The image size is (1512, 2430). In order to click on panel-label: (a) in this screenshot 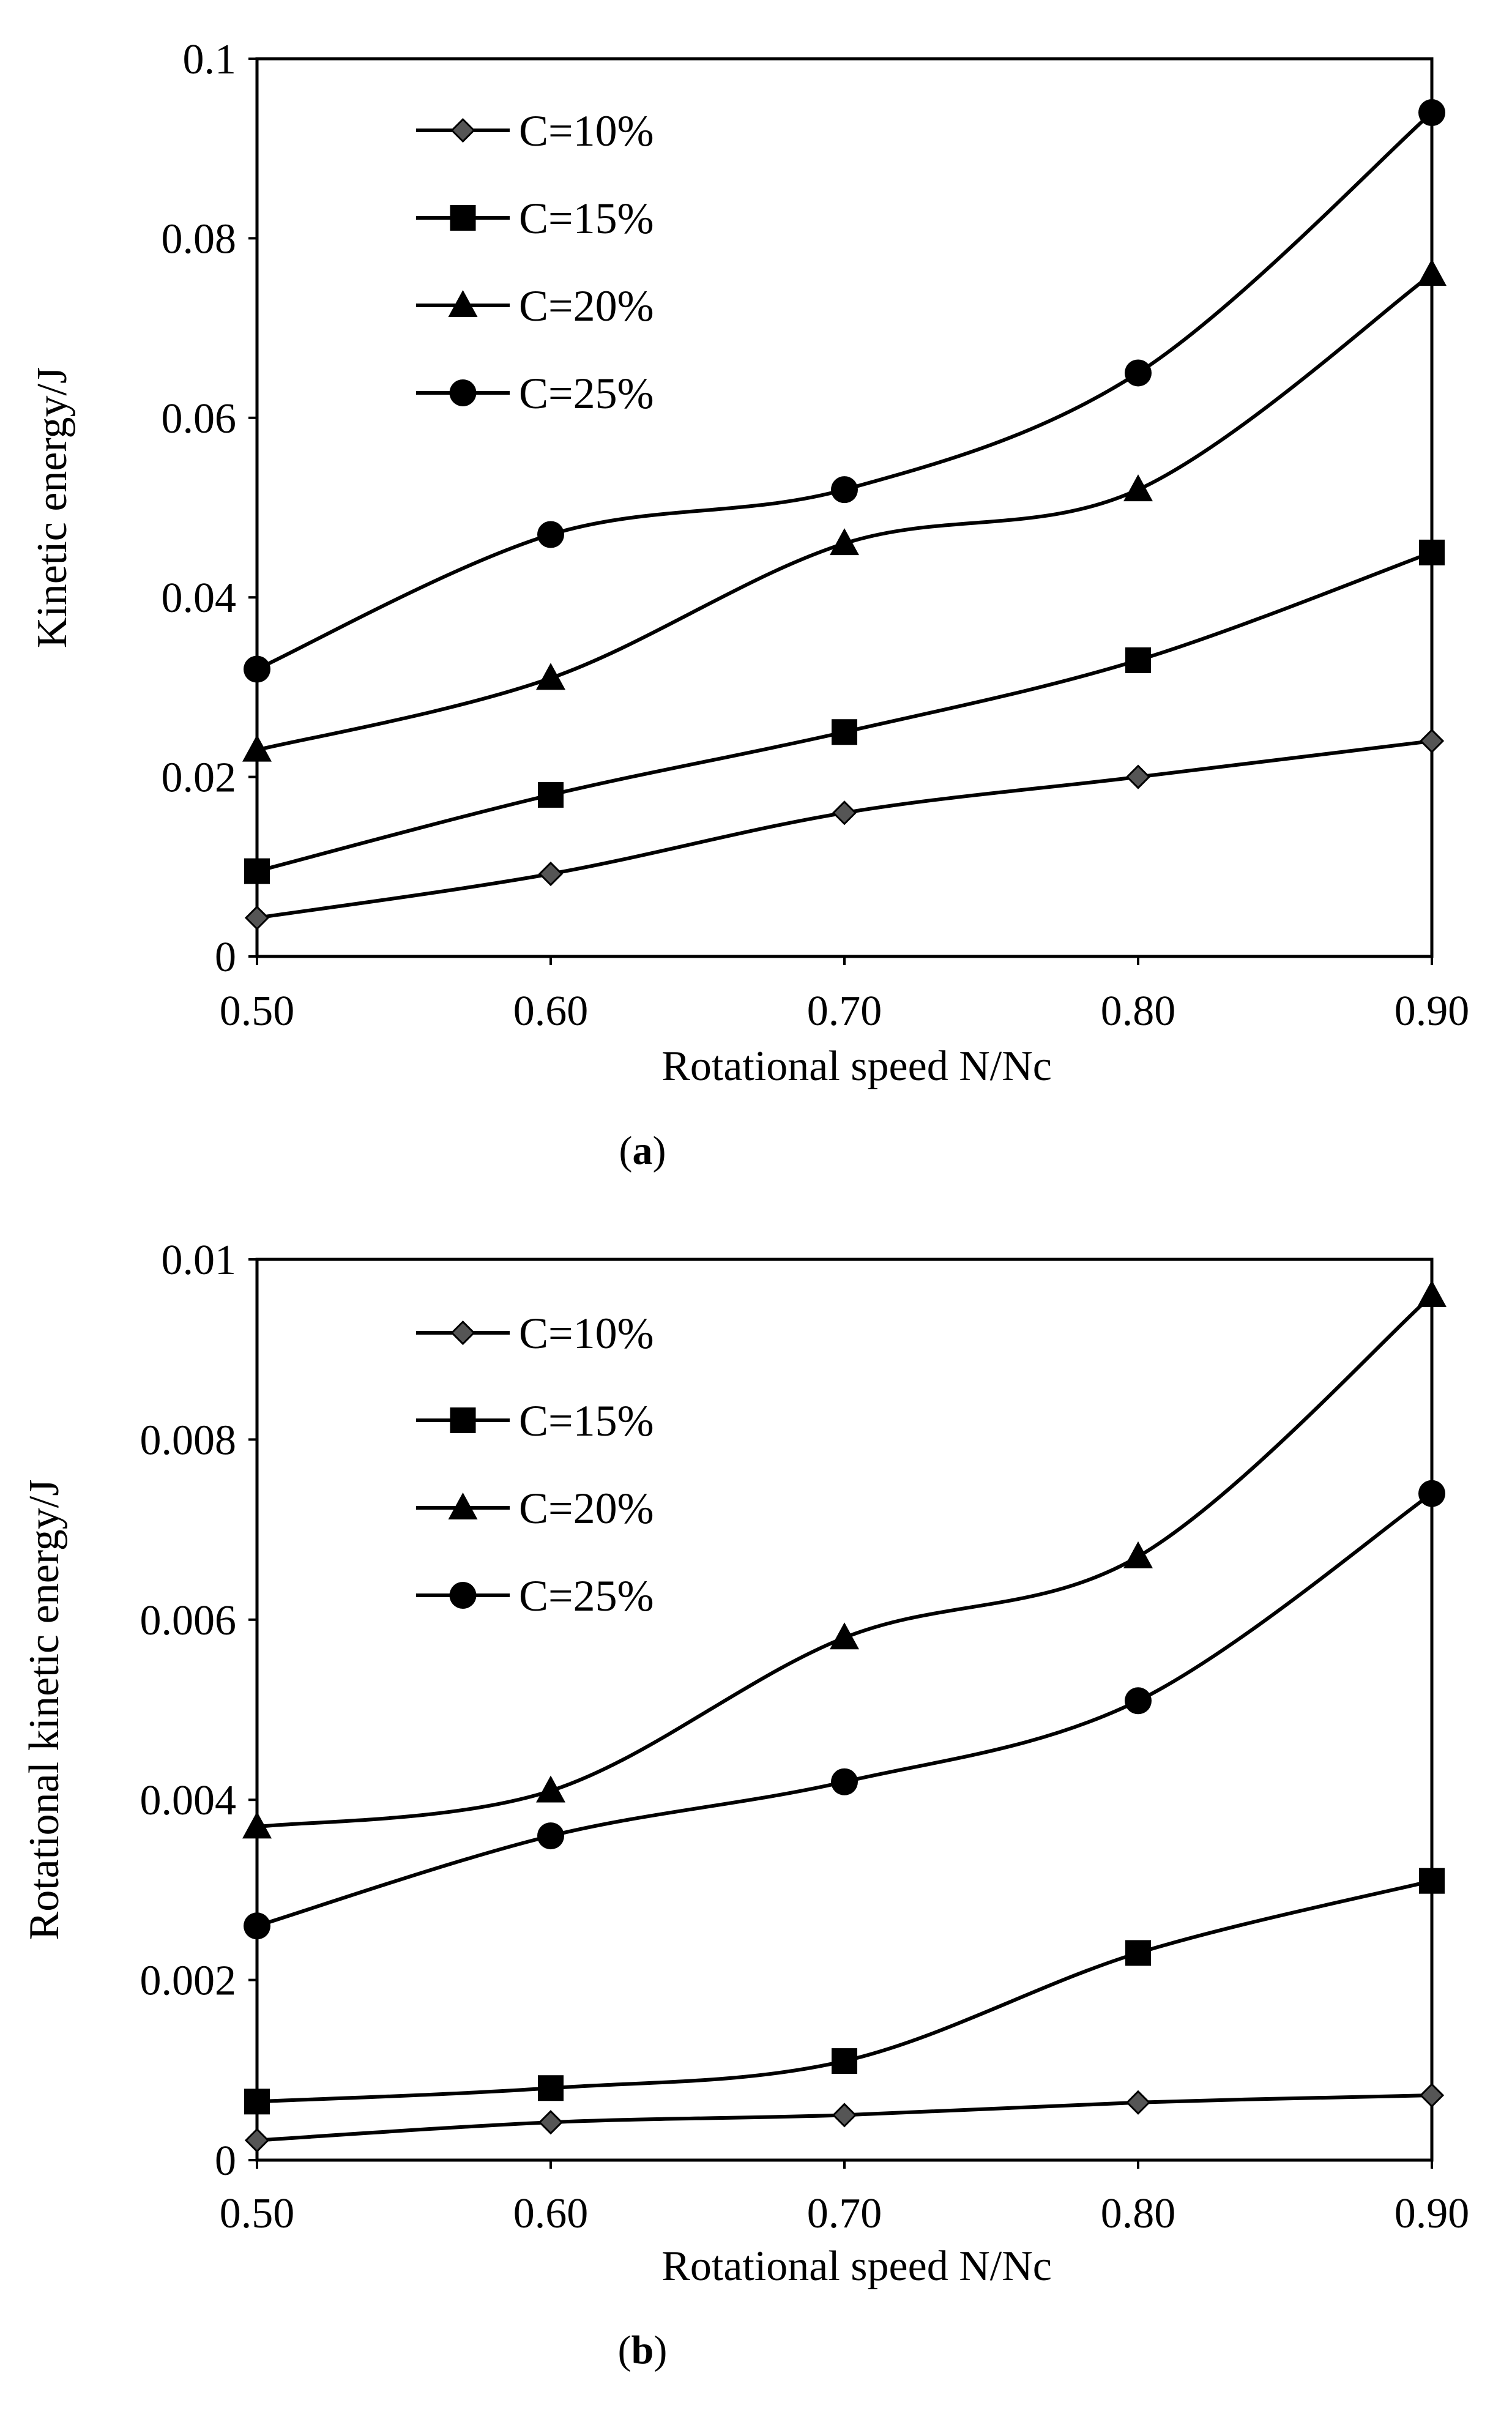, I will do `click(643, 1150)`.